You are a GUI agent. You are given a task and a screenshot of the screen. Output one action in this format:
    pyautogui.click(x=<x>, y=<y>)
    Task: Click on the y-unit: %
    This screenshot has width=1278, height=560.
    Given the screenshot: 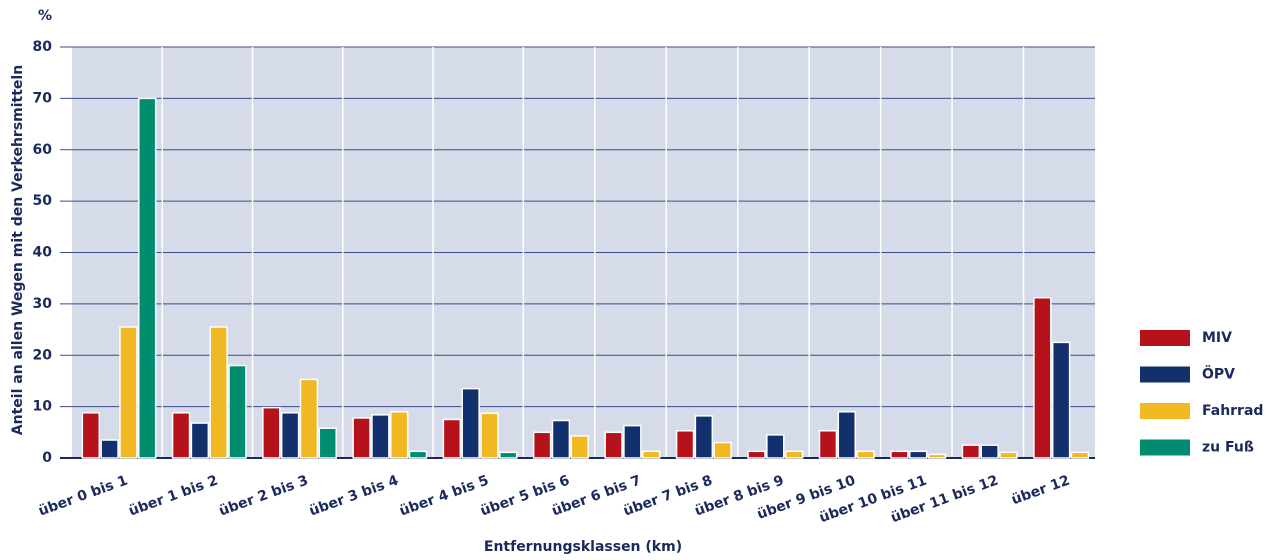 What is the action you would take?
    pyautogui.click(x=45, y=16)
    